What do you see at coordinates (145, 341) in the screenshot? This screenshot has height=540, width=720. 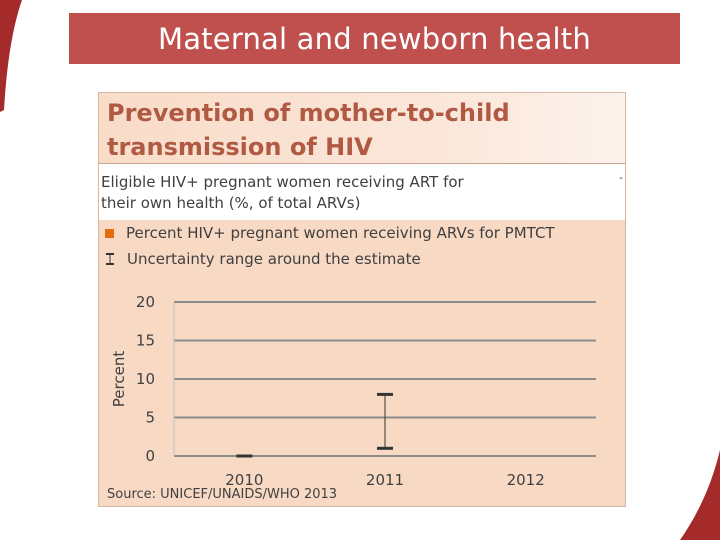 I see `y-tick-label: 15` at bounding box center [145, 341].